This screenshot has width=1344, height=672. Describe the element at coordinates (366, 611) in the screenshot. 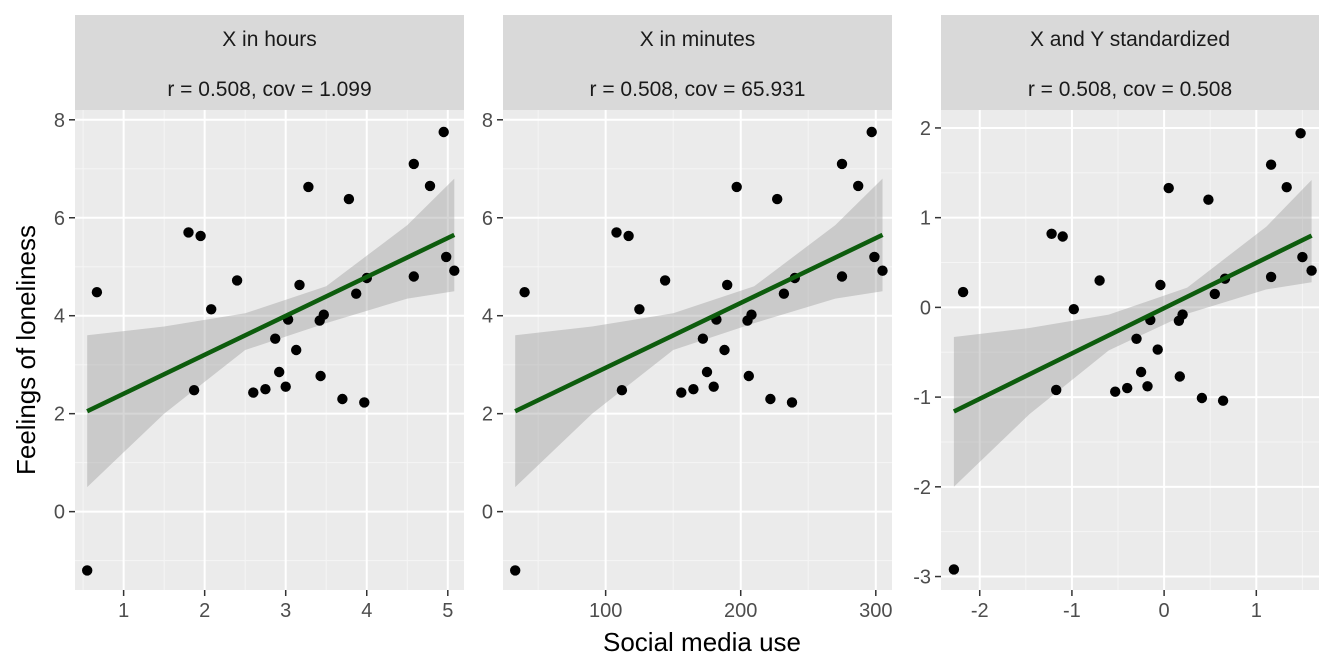

I see `x-tick-label: 4` at that location.